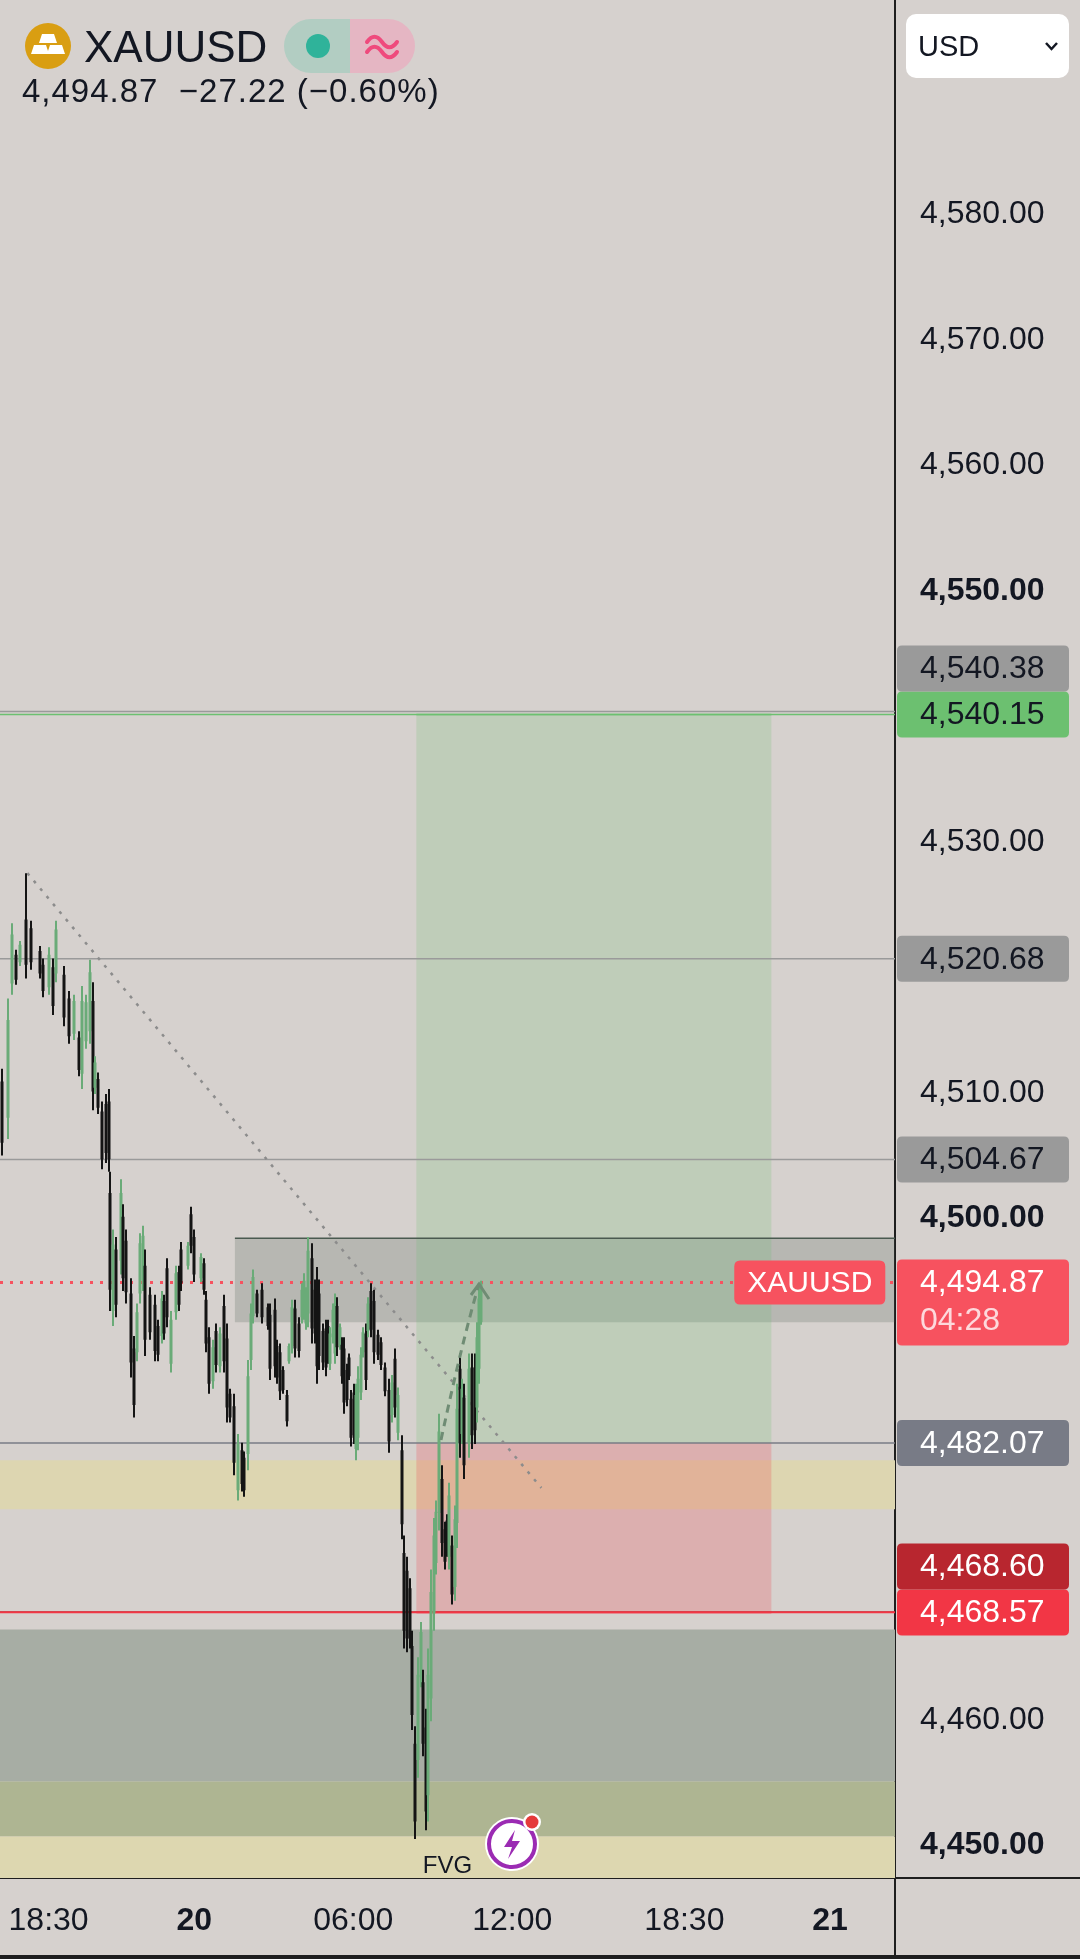  Describe the element at coordinates (982, 1441) in the screenshot. I see `ref-line-label: 4,482.07` at that location.